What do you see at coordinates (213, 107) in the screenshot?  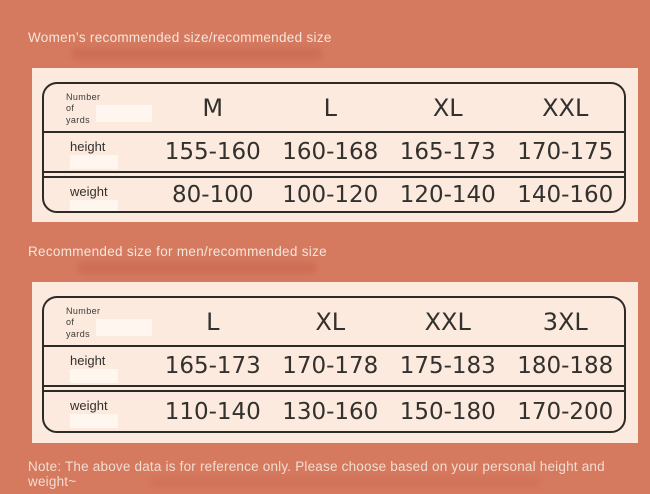 I see `column-header-m: M` at bounding box center [213, 107].